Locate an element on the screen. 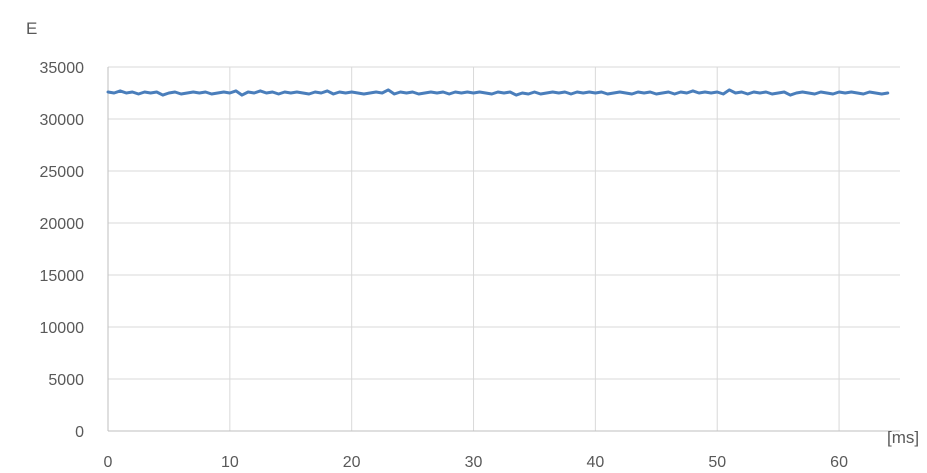 Image resolution: width=927 pixels, height=473 pixels. x-axis-title: [ms] is located at coordinates (903, 437).